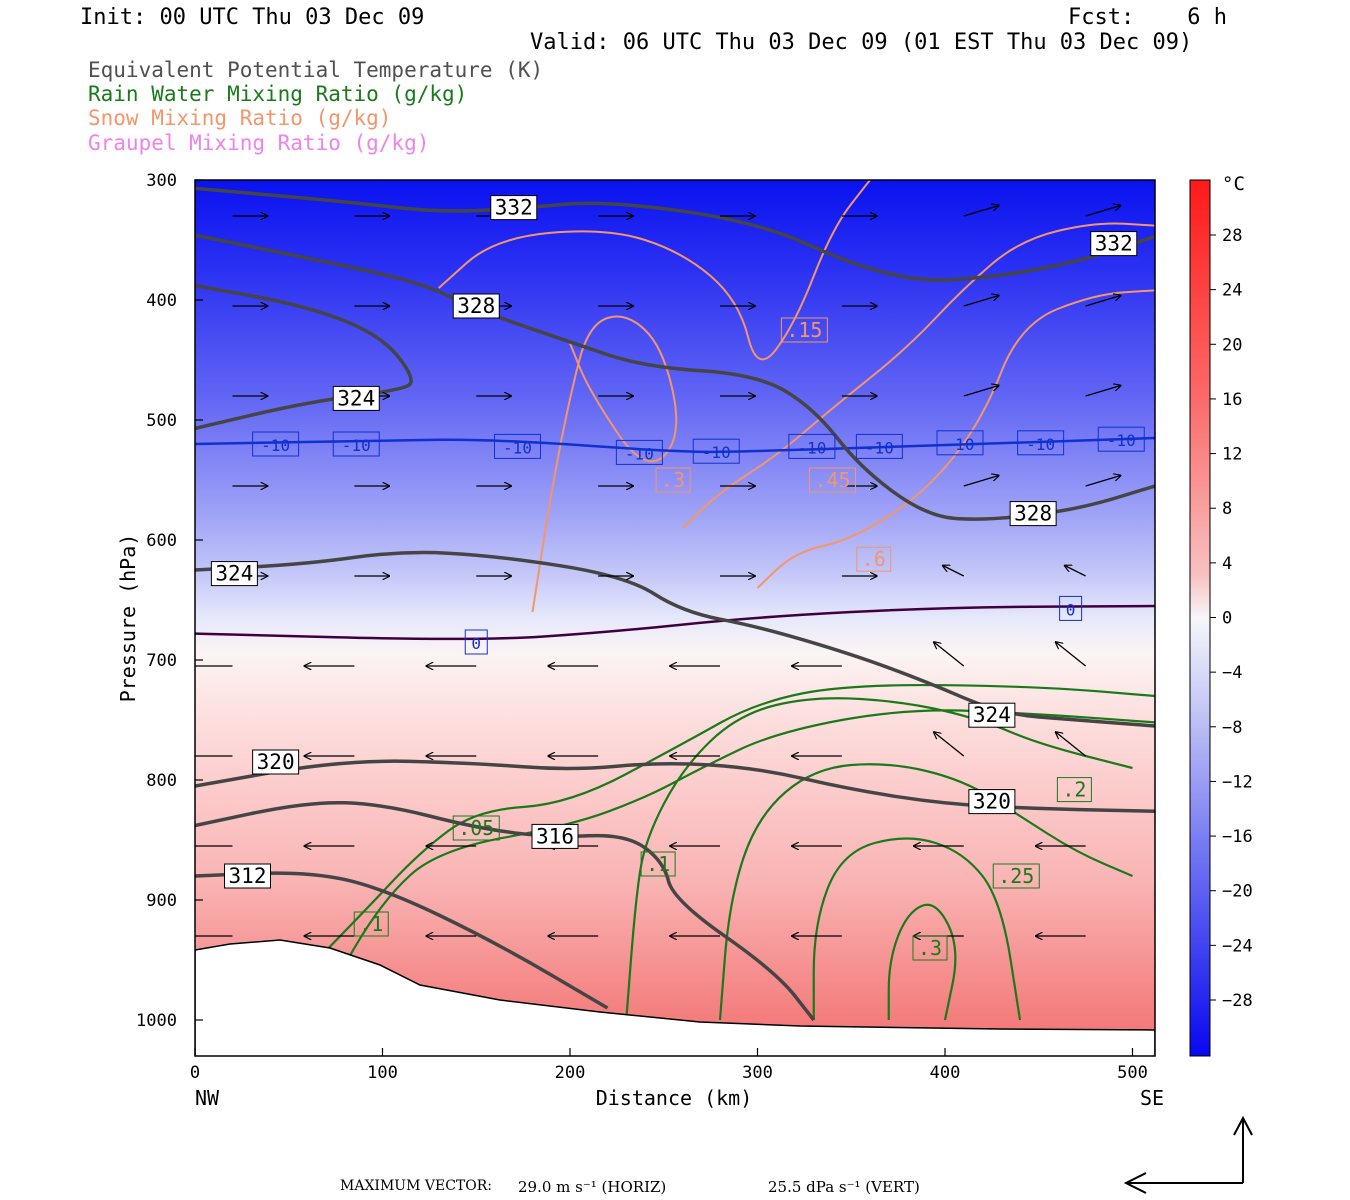  What do you see at coordinates (476, 642) in the screenshot?
I see `isotherm-label-1-0: 0` at bounding box center [476, 642].